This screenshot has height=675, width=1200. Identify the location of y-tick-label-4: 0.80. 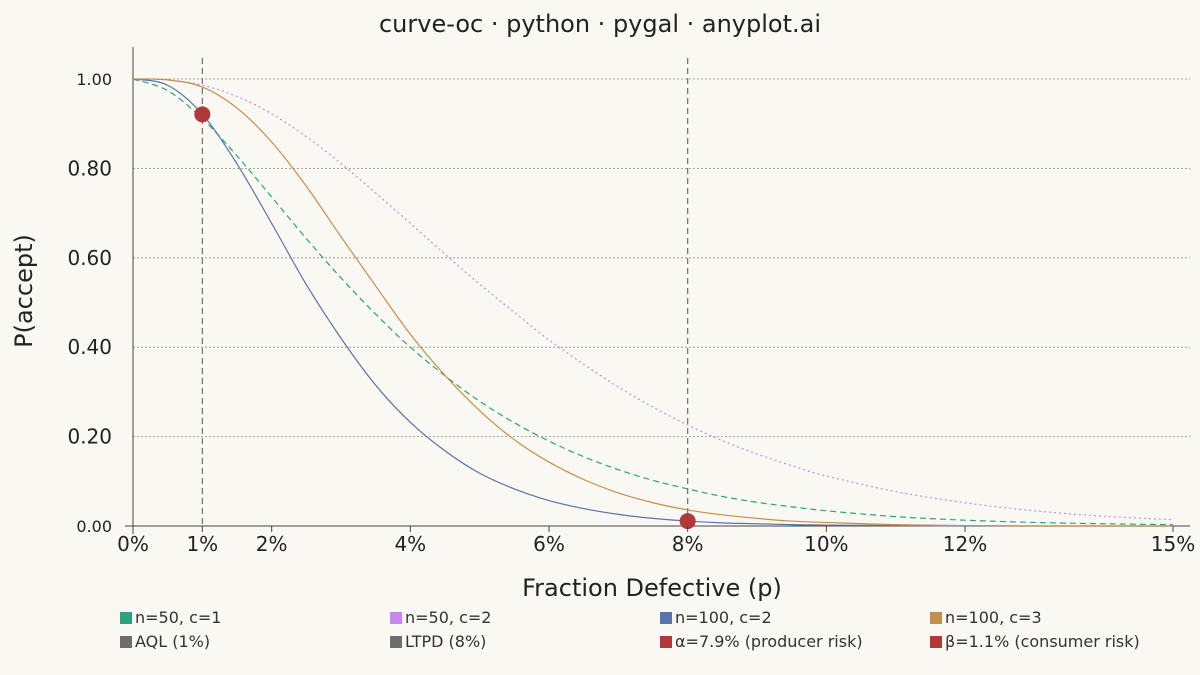
(89, 168).